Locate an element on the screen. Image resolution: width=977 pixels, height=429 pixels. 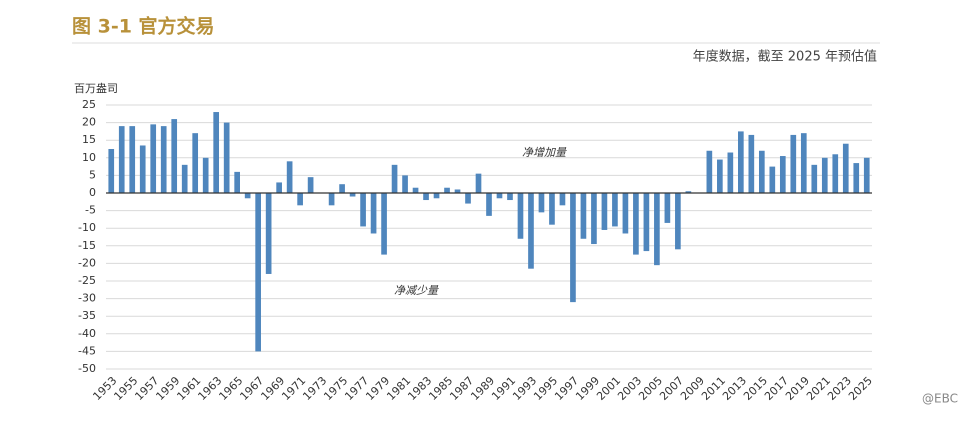
y-tick-label: 25 is located at coordinates (89, 104).